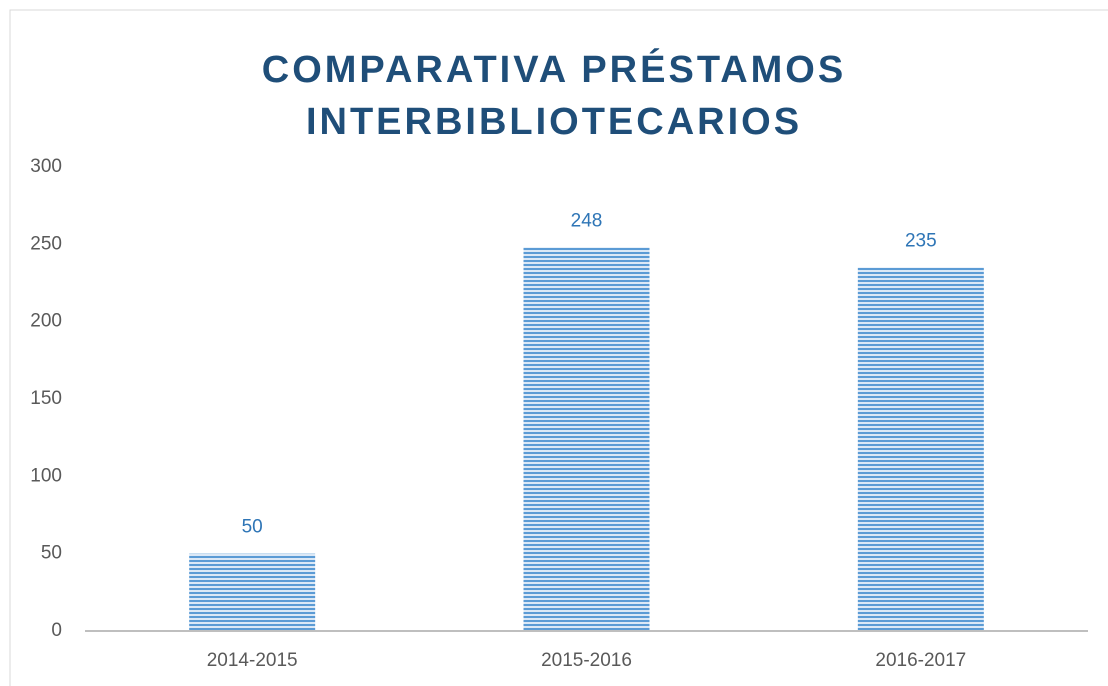 This screenshot has width=1108, height=686. Describe the element at coordinates (46, 398) in the screenshot. I see `y-tick-label: 150` at that location.